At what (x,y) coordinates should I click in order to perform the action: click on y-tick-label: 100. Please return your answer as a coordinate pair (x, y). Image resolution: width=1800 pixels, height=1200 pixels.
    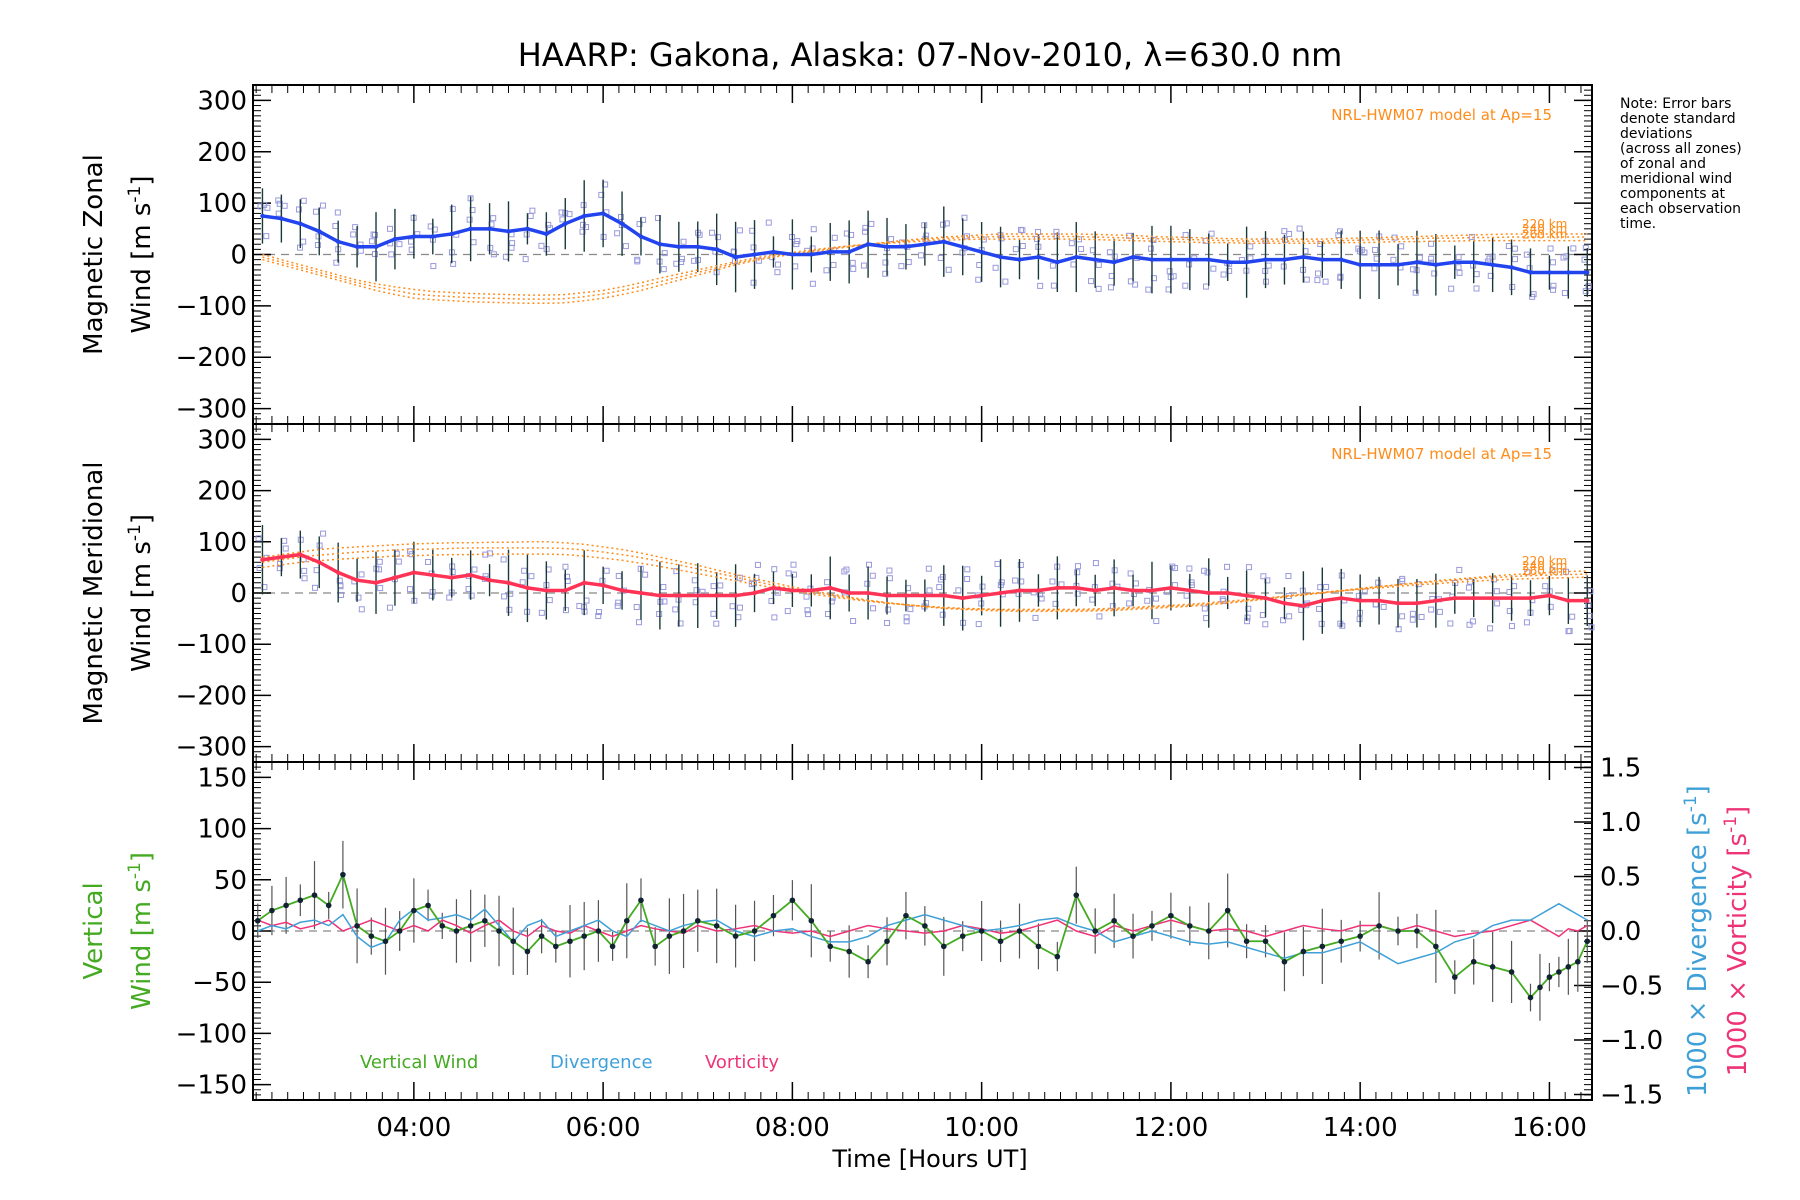
    Looking at the image, I should click on (222, 543).